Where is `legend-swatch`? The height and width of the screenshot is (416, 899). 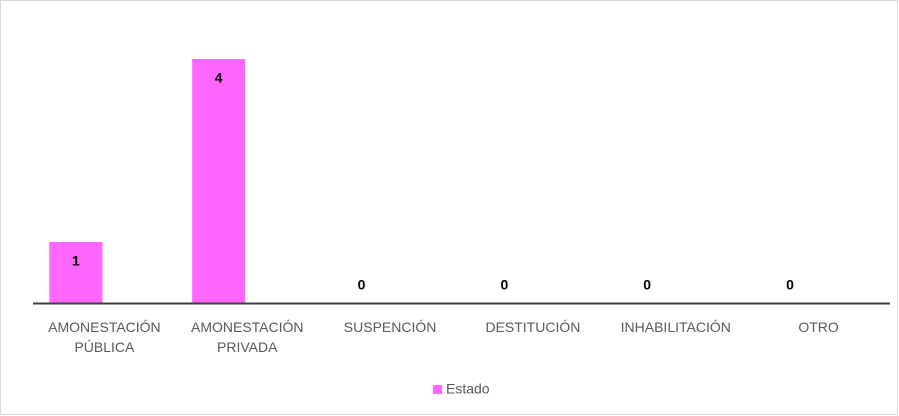 legend-swatch is located at coordinates (437, 389).